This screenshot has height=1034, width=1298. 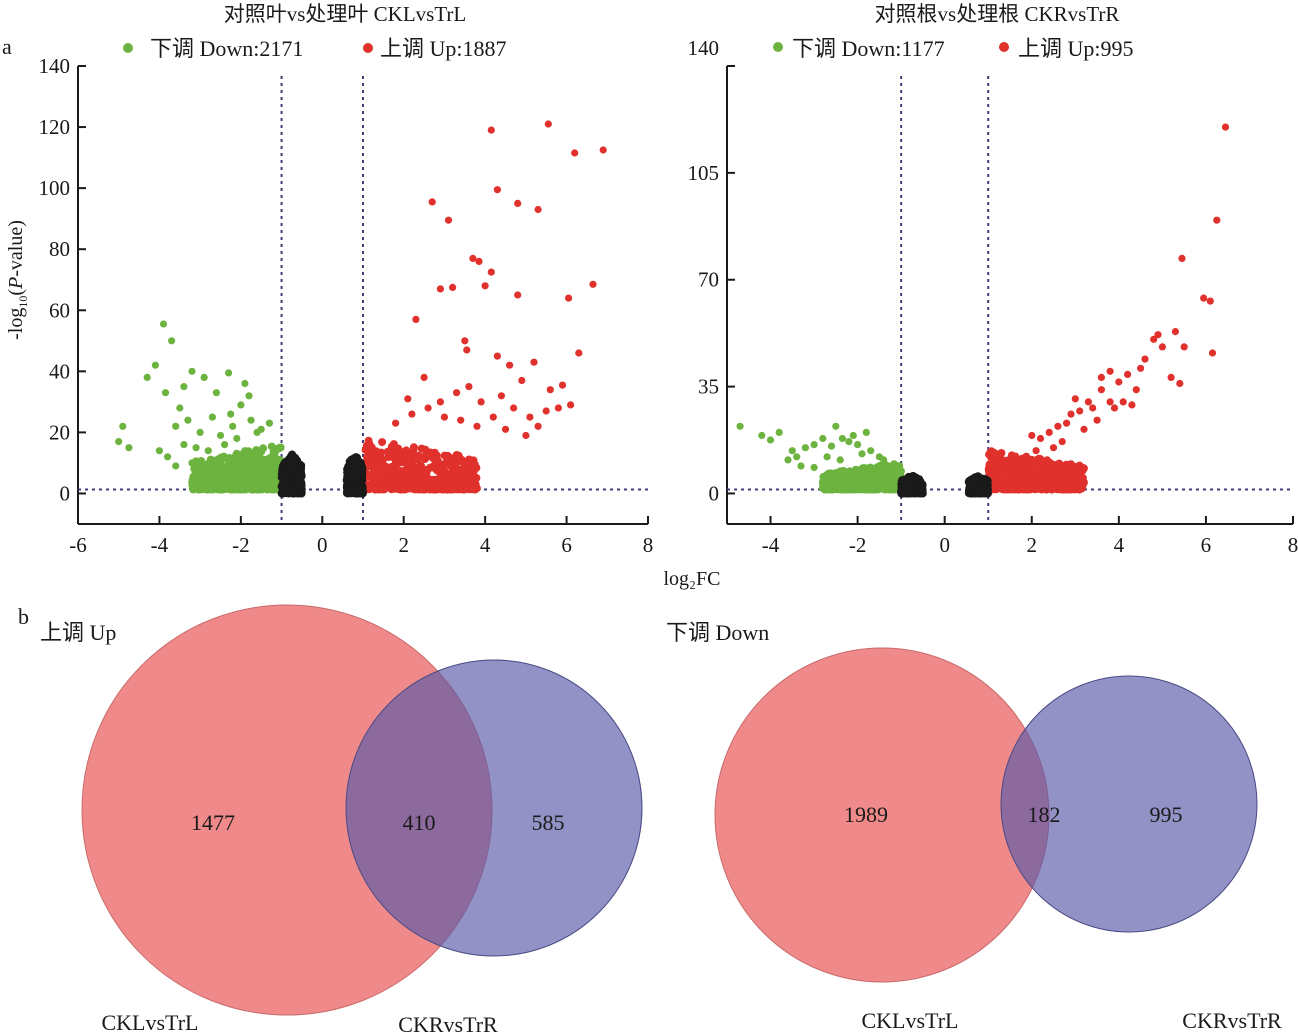 What do you see at coordinates (1293, 545) in the screenshot?
I see `x-tick-label: 8` at bounding box center [1293, 545].